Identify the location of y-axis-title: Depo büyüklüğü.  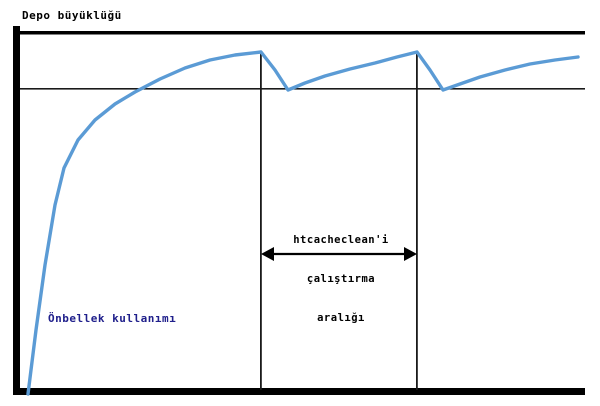
(72, 15).